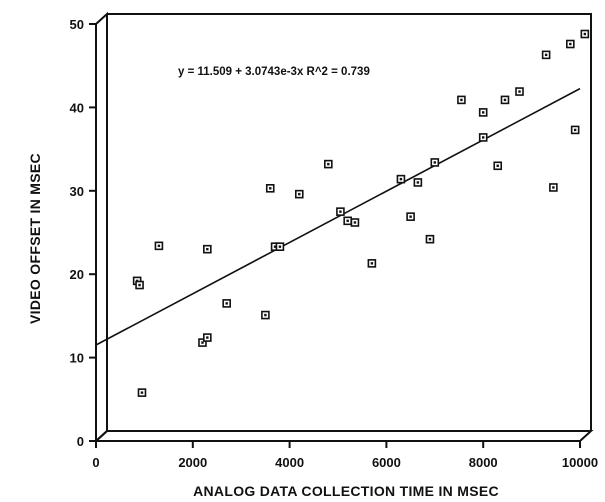 The height and width of the screenshot is (502, 605). What do you see at coordinates (274, 72) in the screenshot?
I see `regression-equation: y = 11.509 + 3.0743e-3x R^2 = 0.739` at bounding box center [274, 72].